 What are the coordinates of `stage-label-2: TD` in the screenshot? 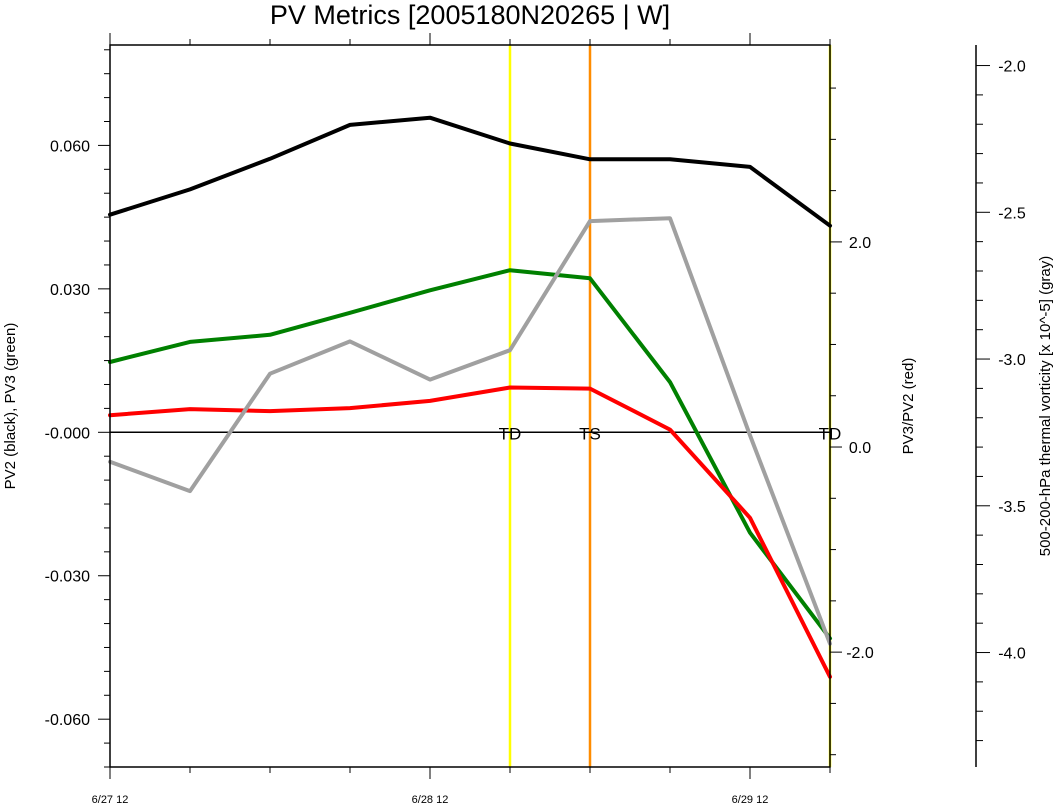 It's located at (830, 433).